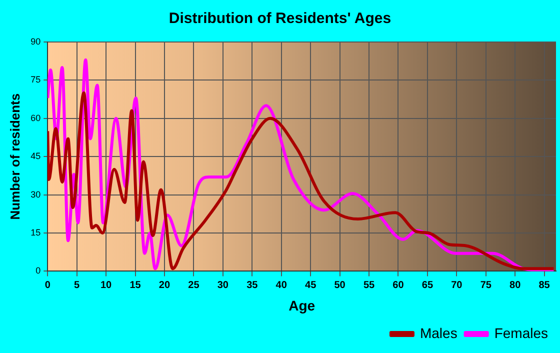 This screenshot has height=353, width=560. What do you see at coordinates (164, 285) in the screenshot?
I see `x-tick-label: 20` at bounding box center [164, 285].